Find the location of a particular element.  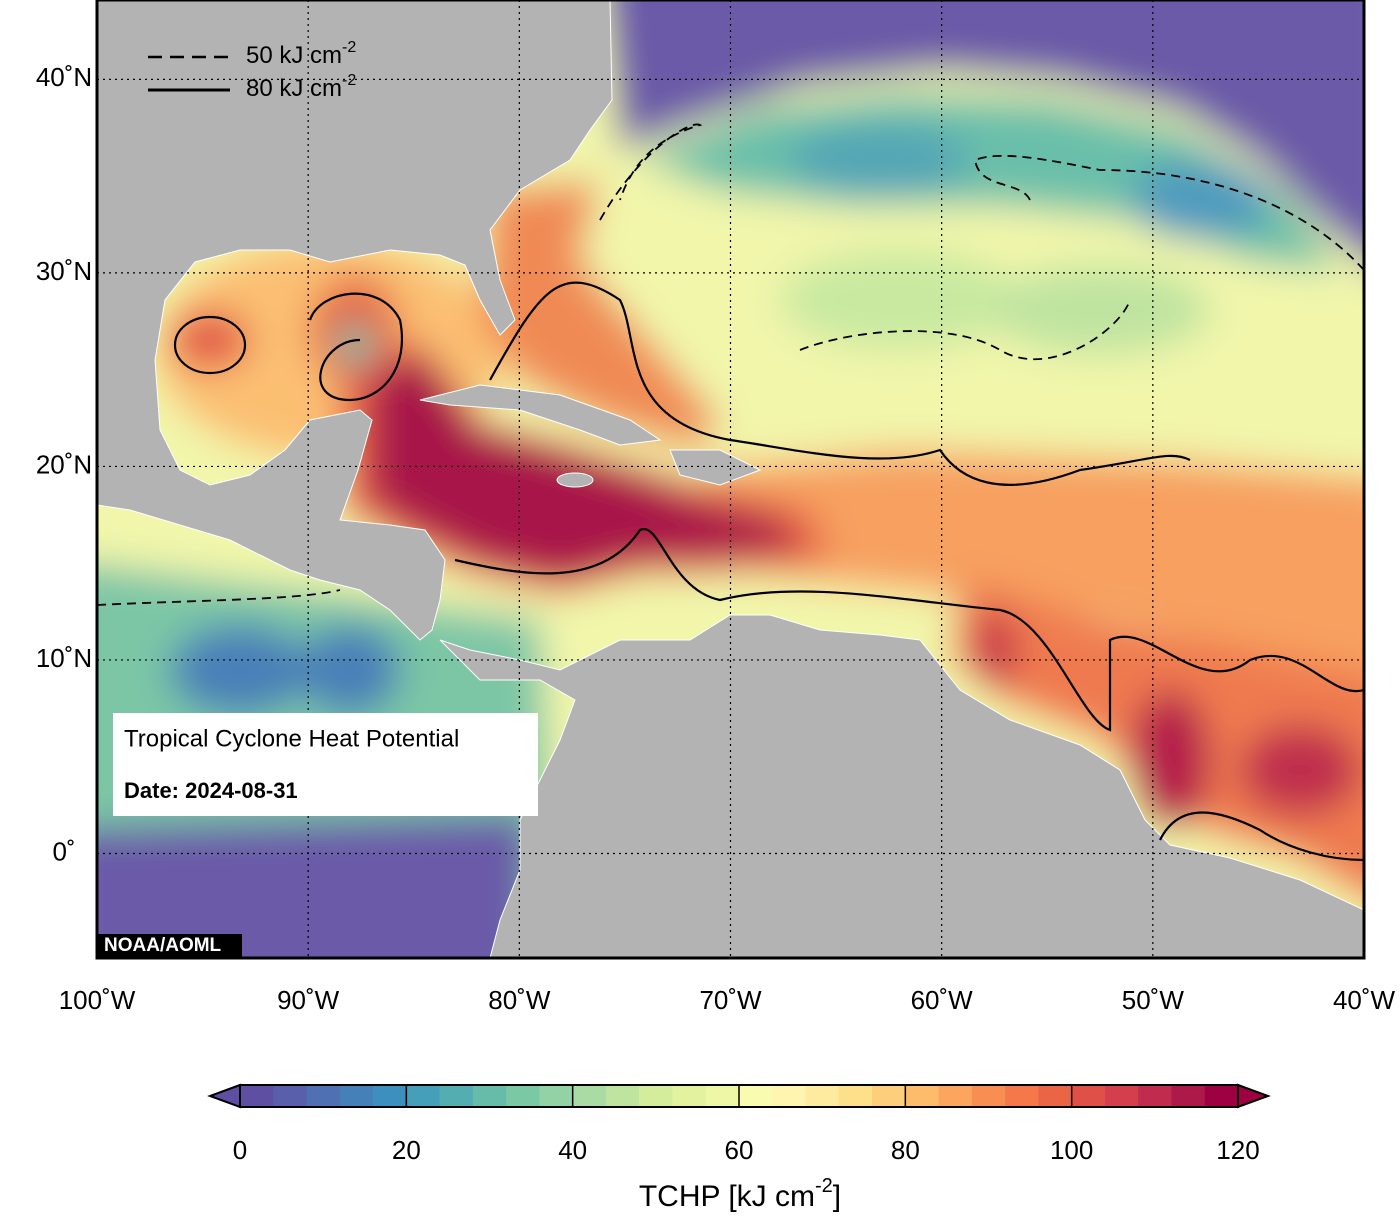

credit-box is located at coordinates (169, 946).